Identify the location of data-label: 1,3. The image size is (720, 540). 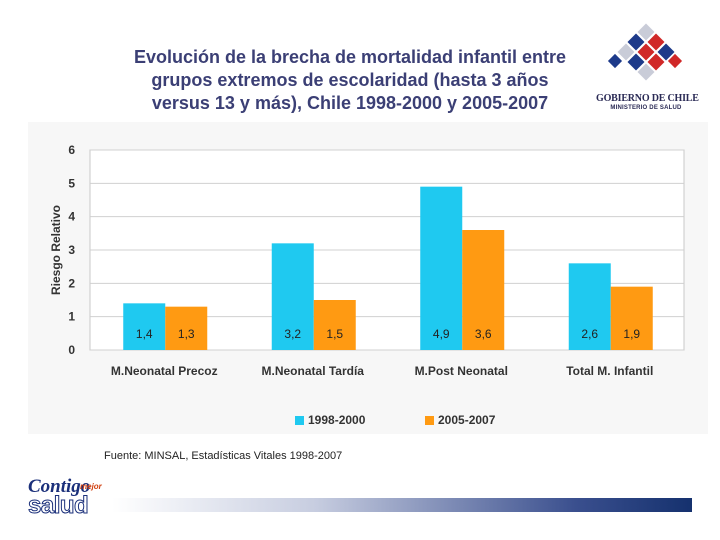
(186, 334).